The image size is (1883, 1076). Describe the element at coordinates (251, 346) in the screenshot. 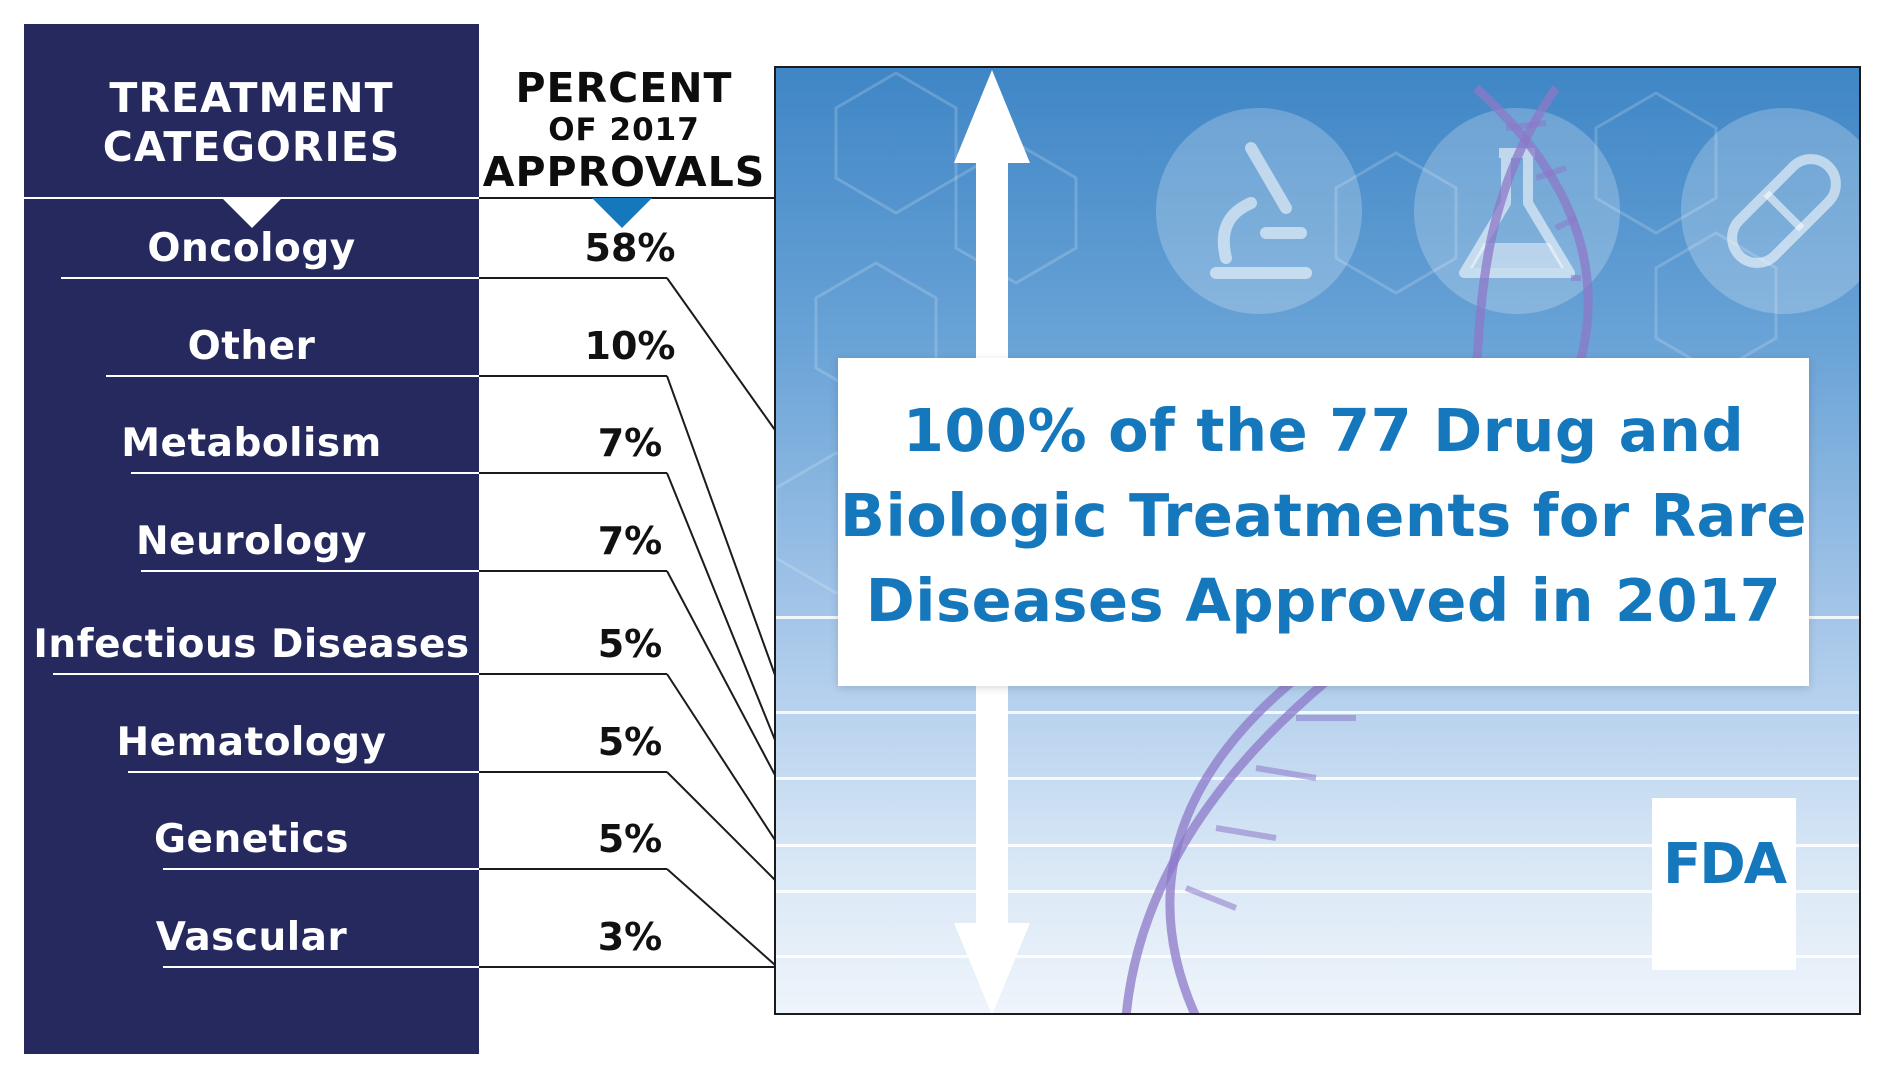

I see `category-label: Other` at that location.